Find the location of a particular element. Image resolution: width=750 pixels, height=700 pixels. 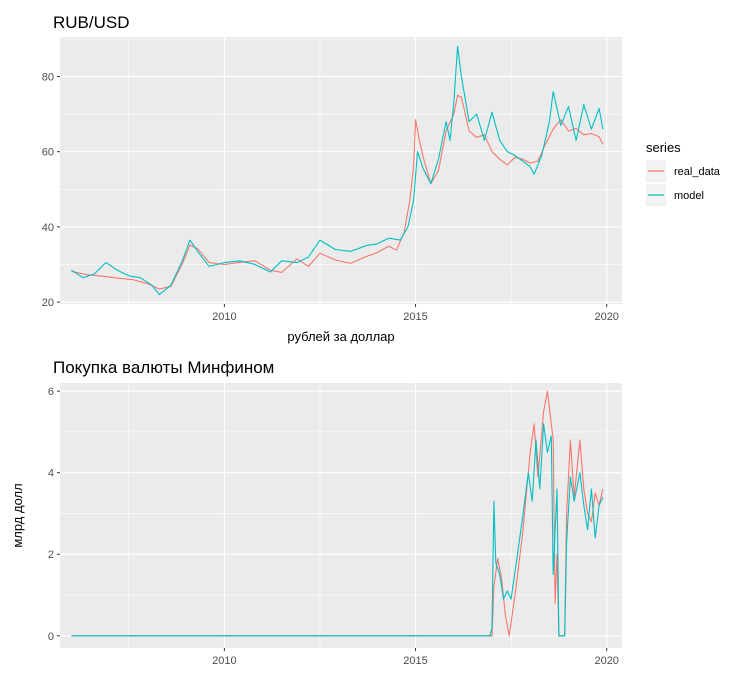

y-tick-label: 80 is located at coordinates (48, 77).